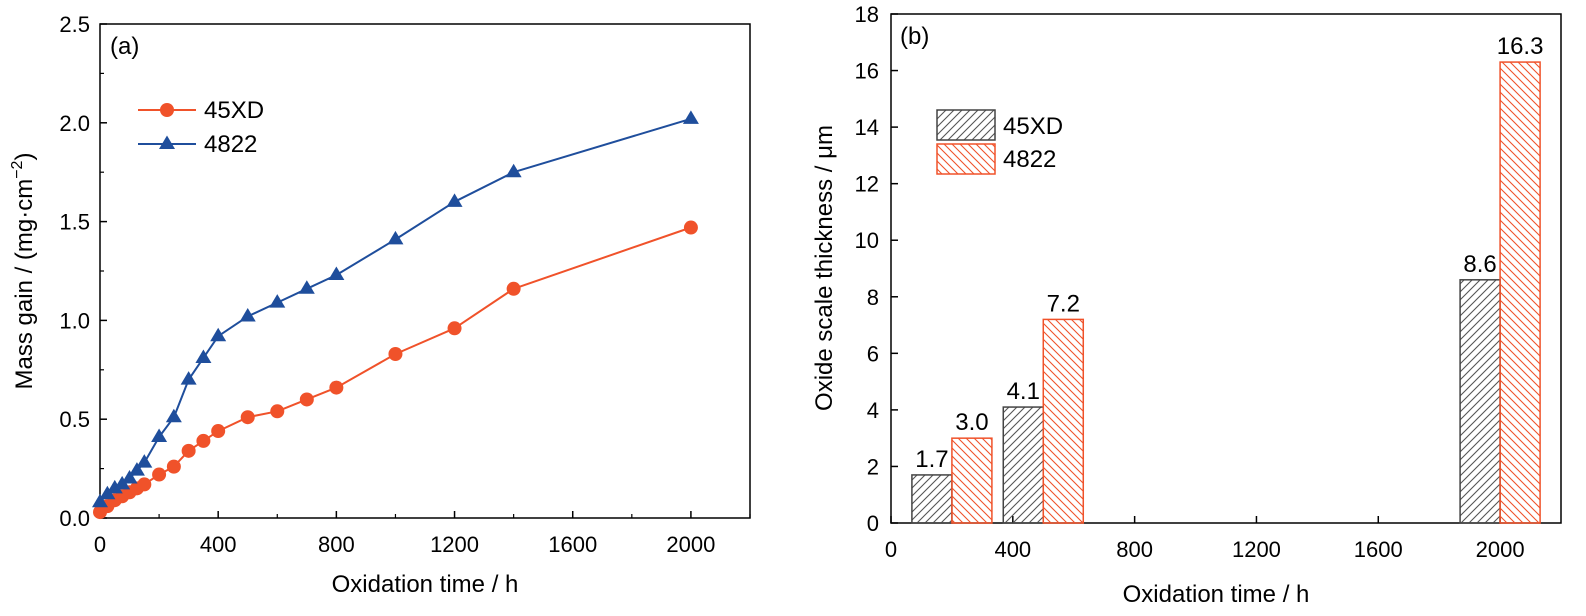  Describe the element at coordinates (1256, 549) in the screenshot. I see `x-tick-label-b: 1200` at that location.